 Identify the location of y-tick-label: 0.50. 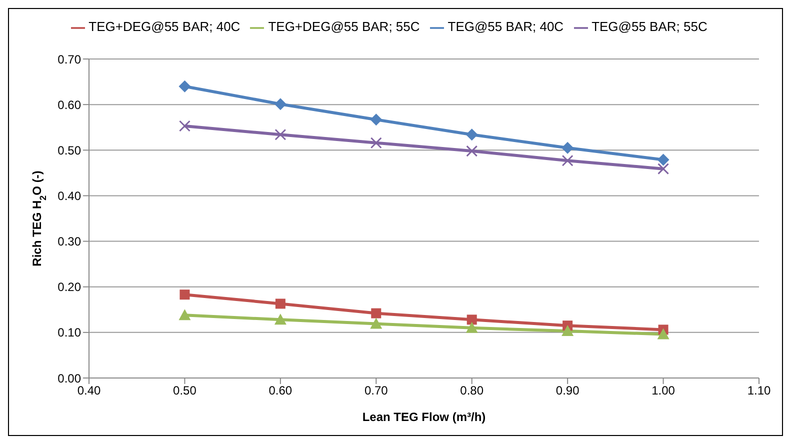
(70, 150).